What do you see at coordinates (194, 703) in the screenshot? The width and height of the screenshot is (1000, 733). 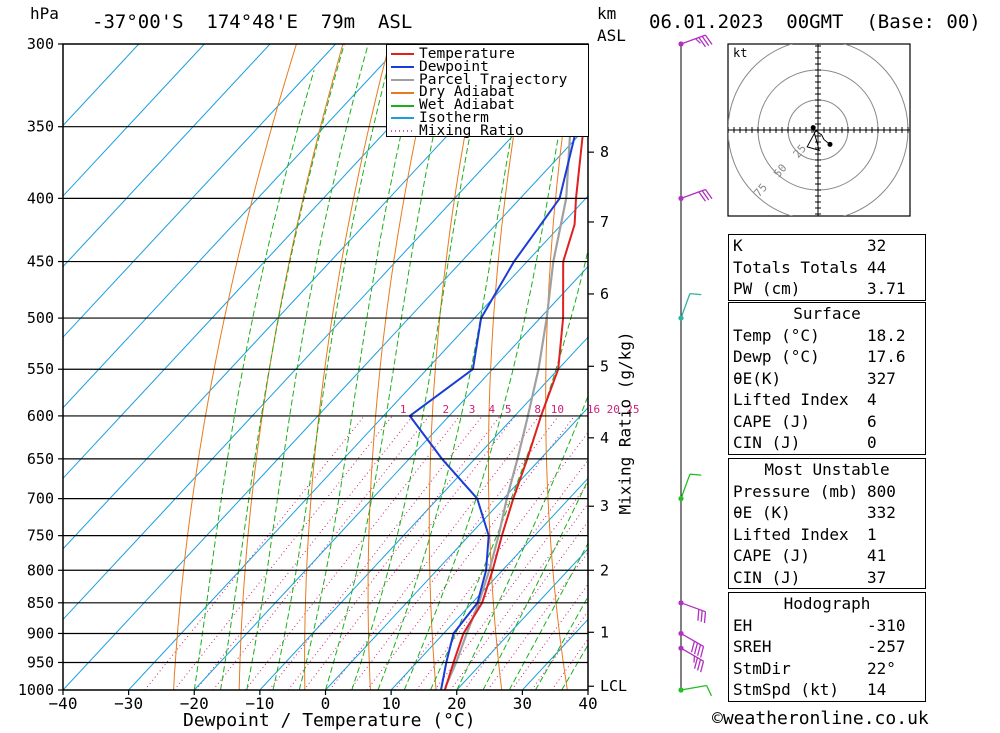 I see `x-tick-label: −20` at bounding box center [194, 703].